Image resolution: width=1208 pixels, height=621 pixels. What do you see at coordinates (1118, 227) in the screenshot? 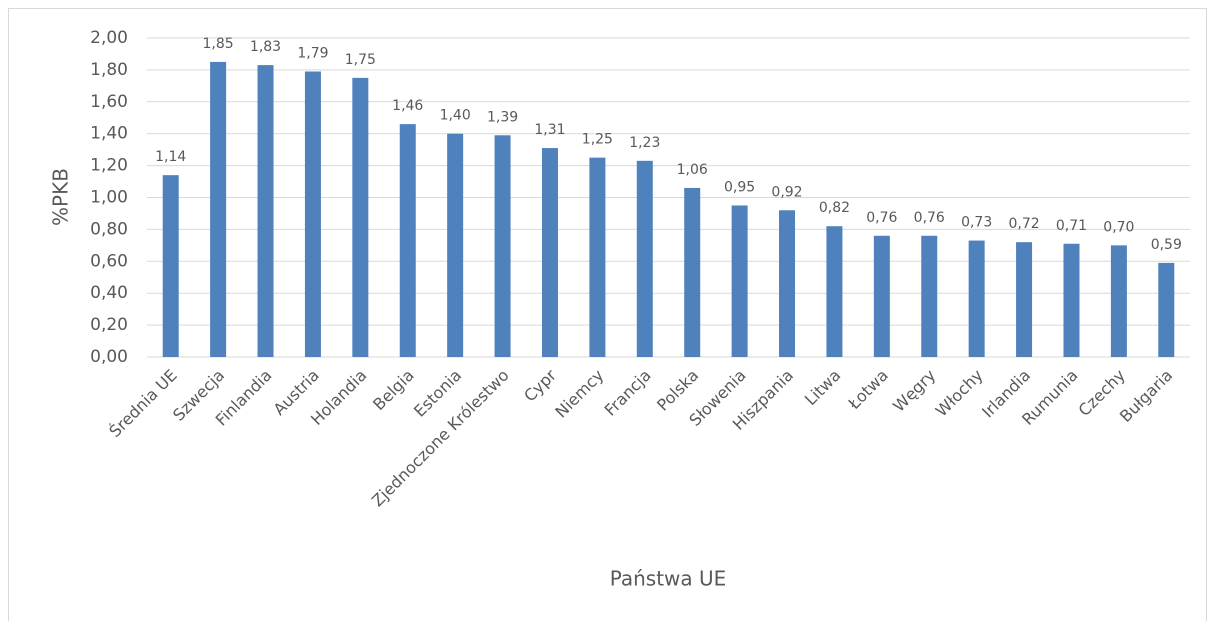
I see `value-label: 0,70` at bounding box center [1118, 227].